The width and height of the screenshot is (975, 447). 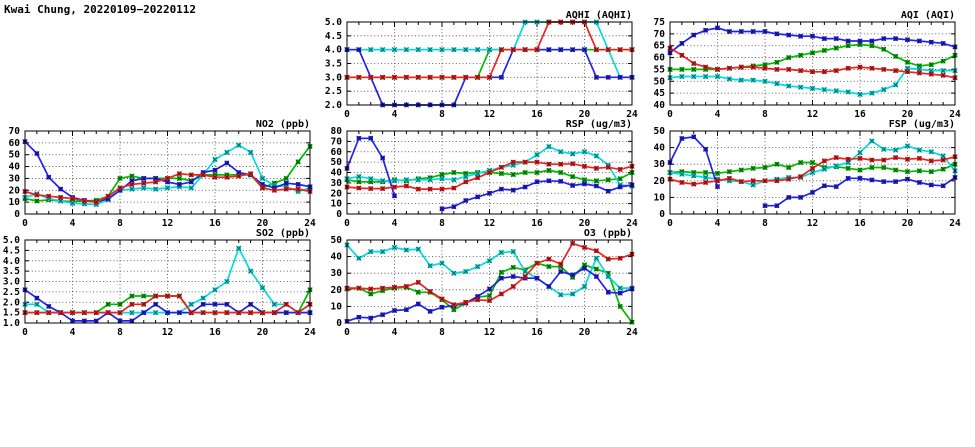 What do you see at coordinates (11, 240) in the screenshot?
I see `y-tick-label: 5.0` at bounding box center [11, 240].